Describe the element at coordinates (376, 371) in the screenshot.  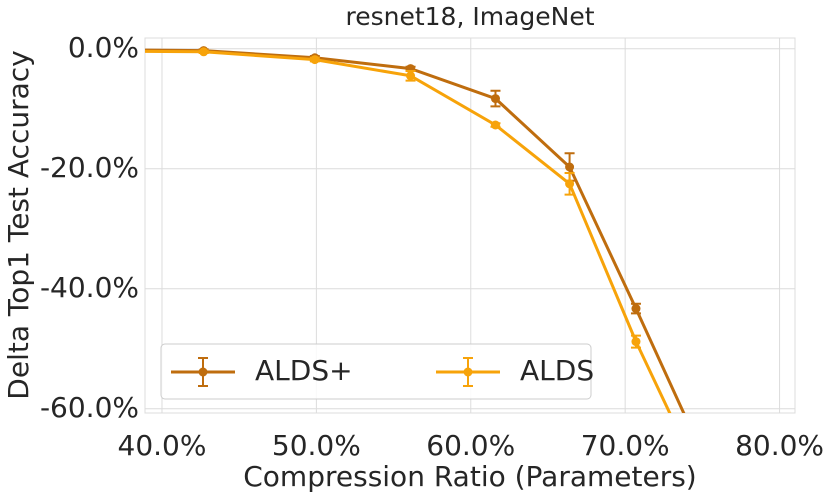
I see `legend-box` at that location.